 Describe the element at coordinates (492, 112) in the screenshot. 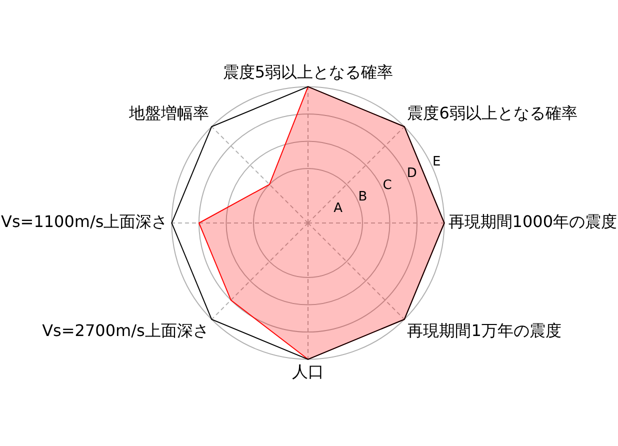

I see `spoke-label: 震度6弱以上となる確率` at that location.